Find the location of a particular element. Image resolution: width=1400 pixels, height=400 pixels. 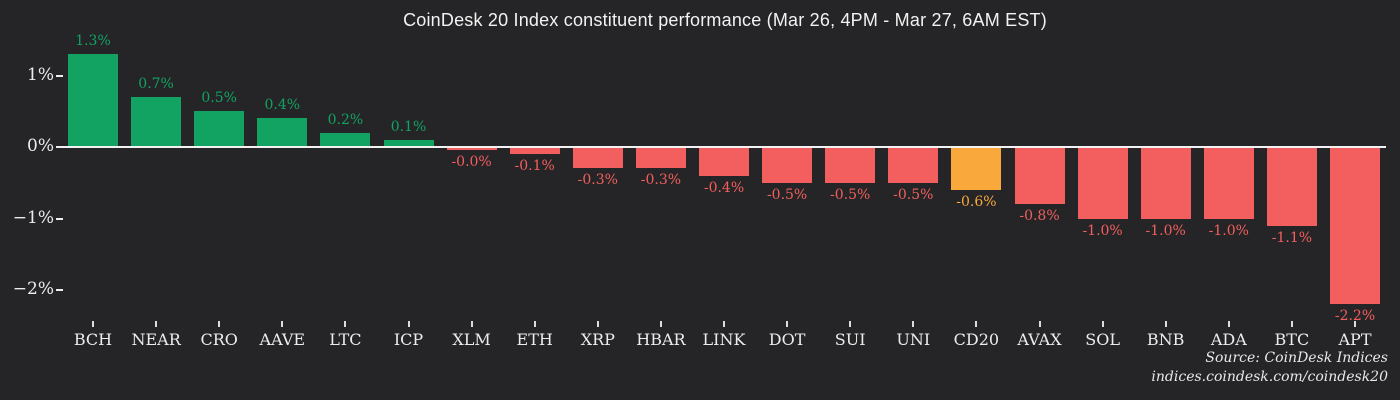

x-tick-label-ada: ADA is located at coordinates (1228, 339).